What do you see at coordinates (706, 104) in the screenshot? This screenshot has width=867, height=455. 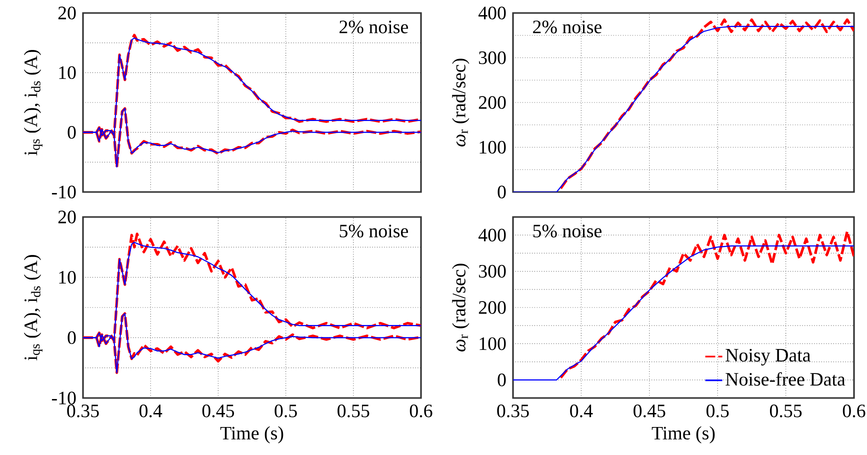 I see `line-series` at bounding box center [706, 104].